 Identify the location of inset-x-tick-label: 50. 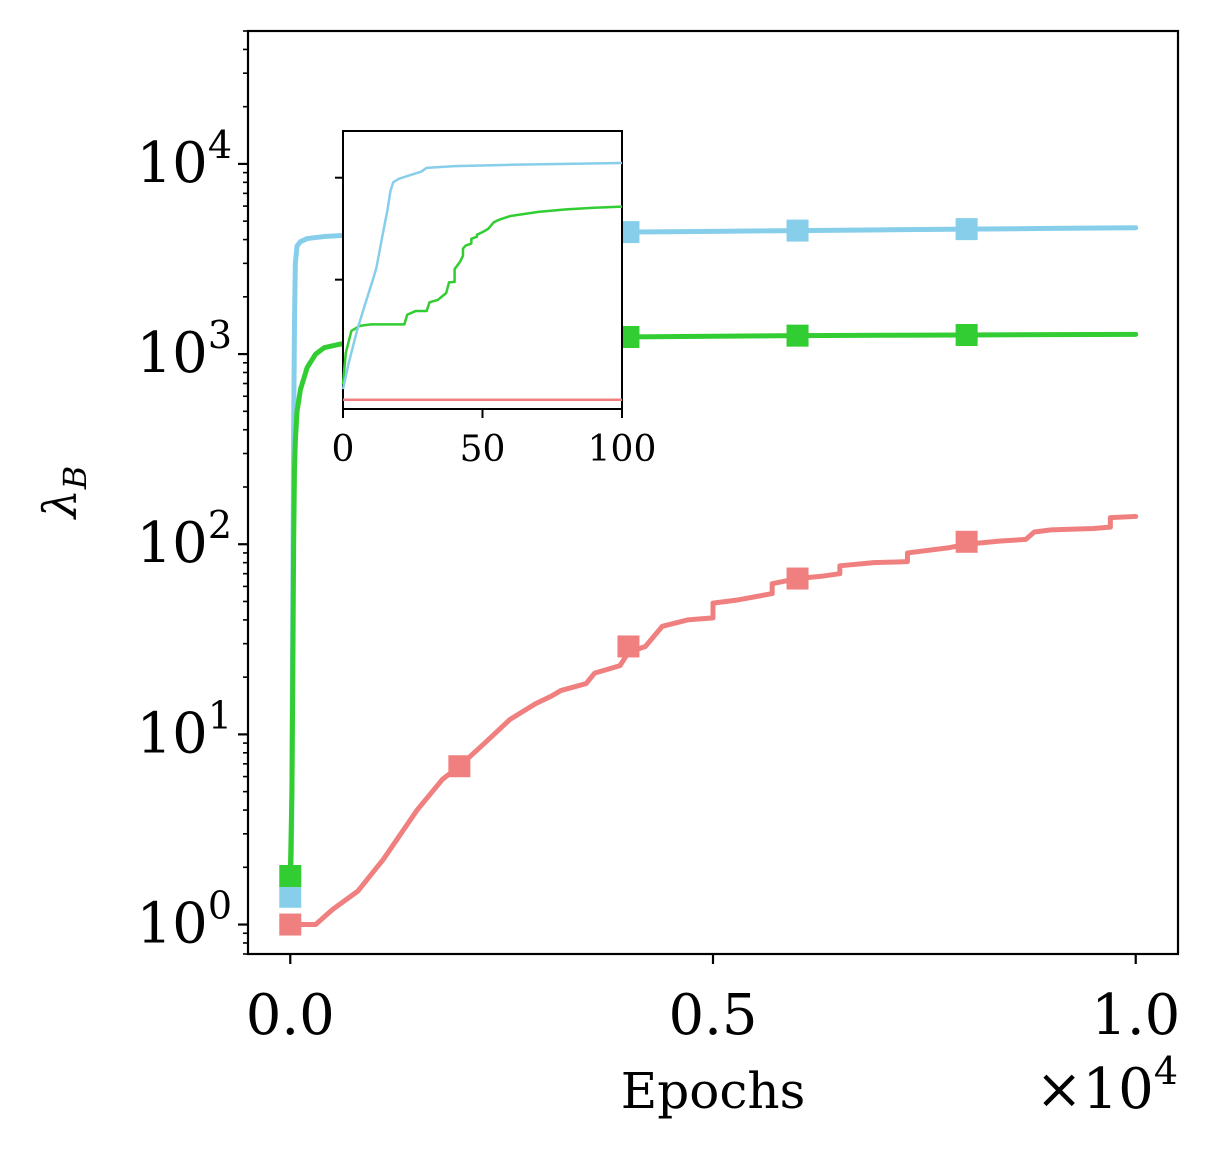
(483, 449).